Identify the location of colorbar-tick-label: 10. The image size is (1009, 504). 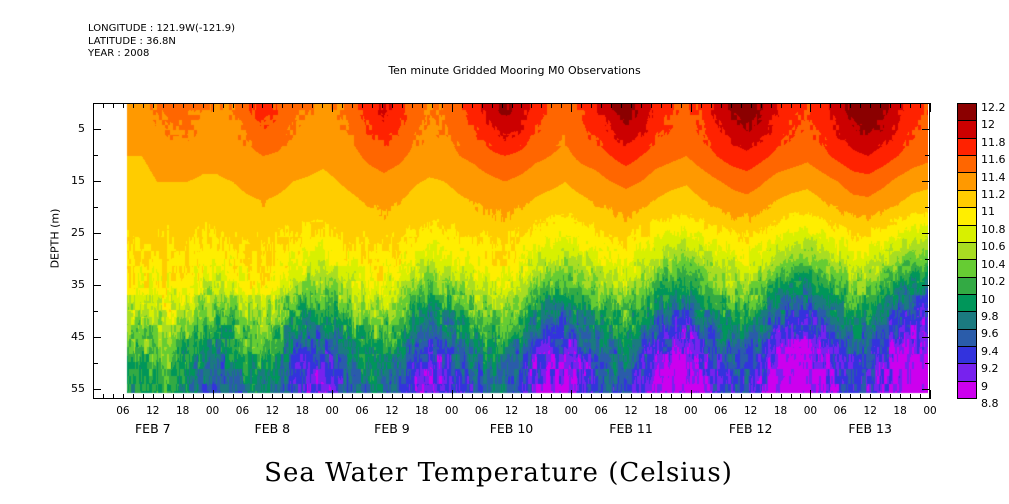
(988, 299).